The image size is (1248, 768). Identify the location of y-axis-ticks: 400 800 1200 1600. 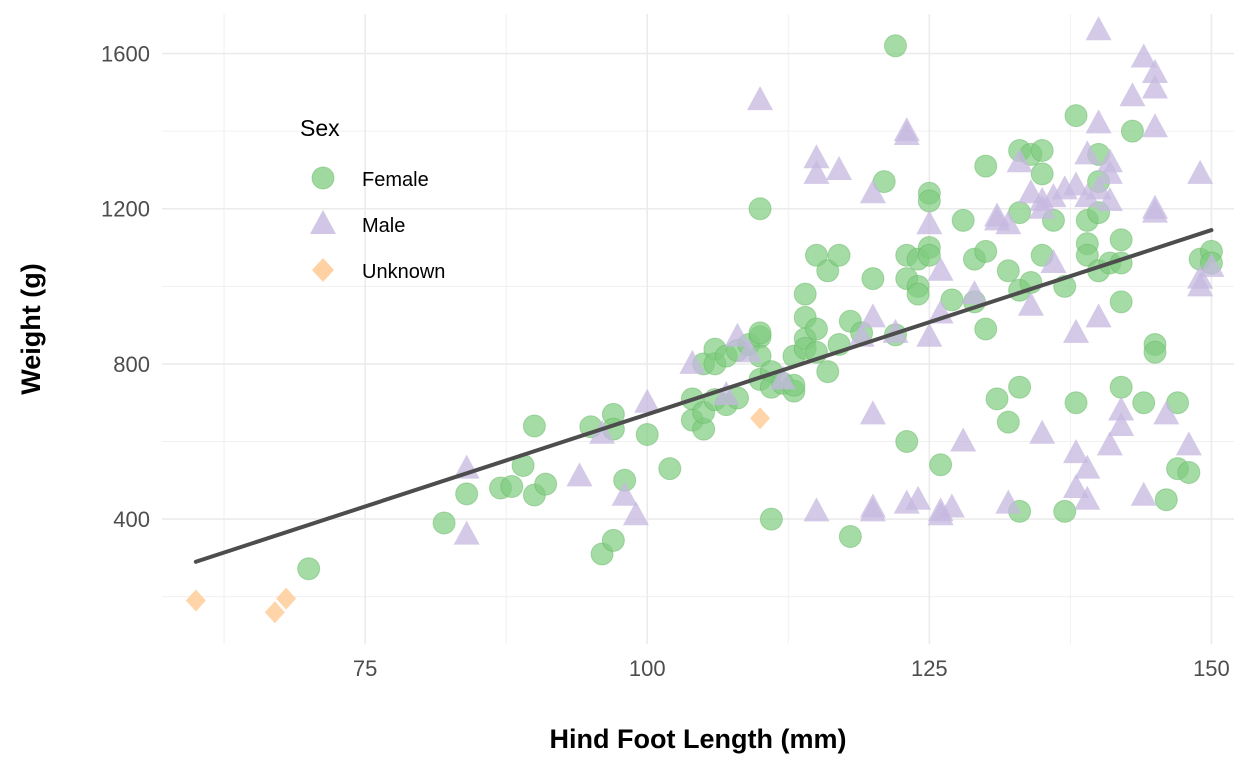
(125, 287).